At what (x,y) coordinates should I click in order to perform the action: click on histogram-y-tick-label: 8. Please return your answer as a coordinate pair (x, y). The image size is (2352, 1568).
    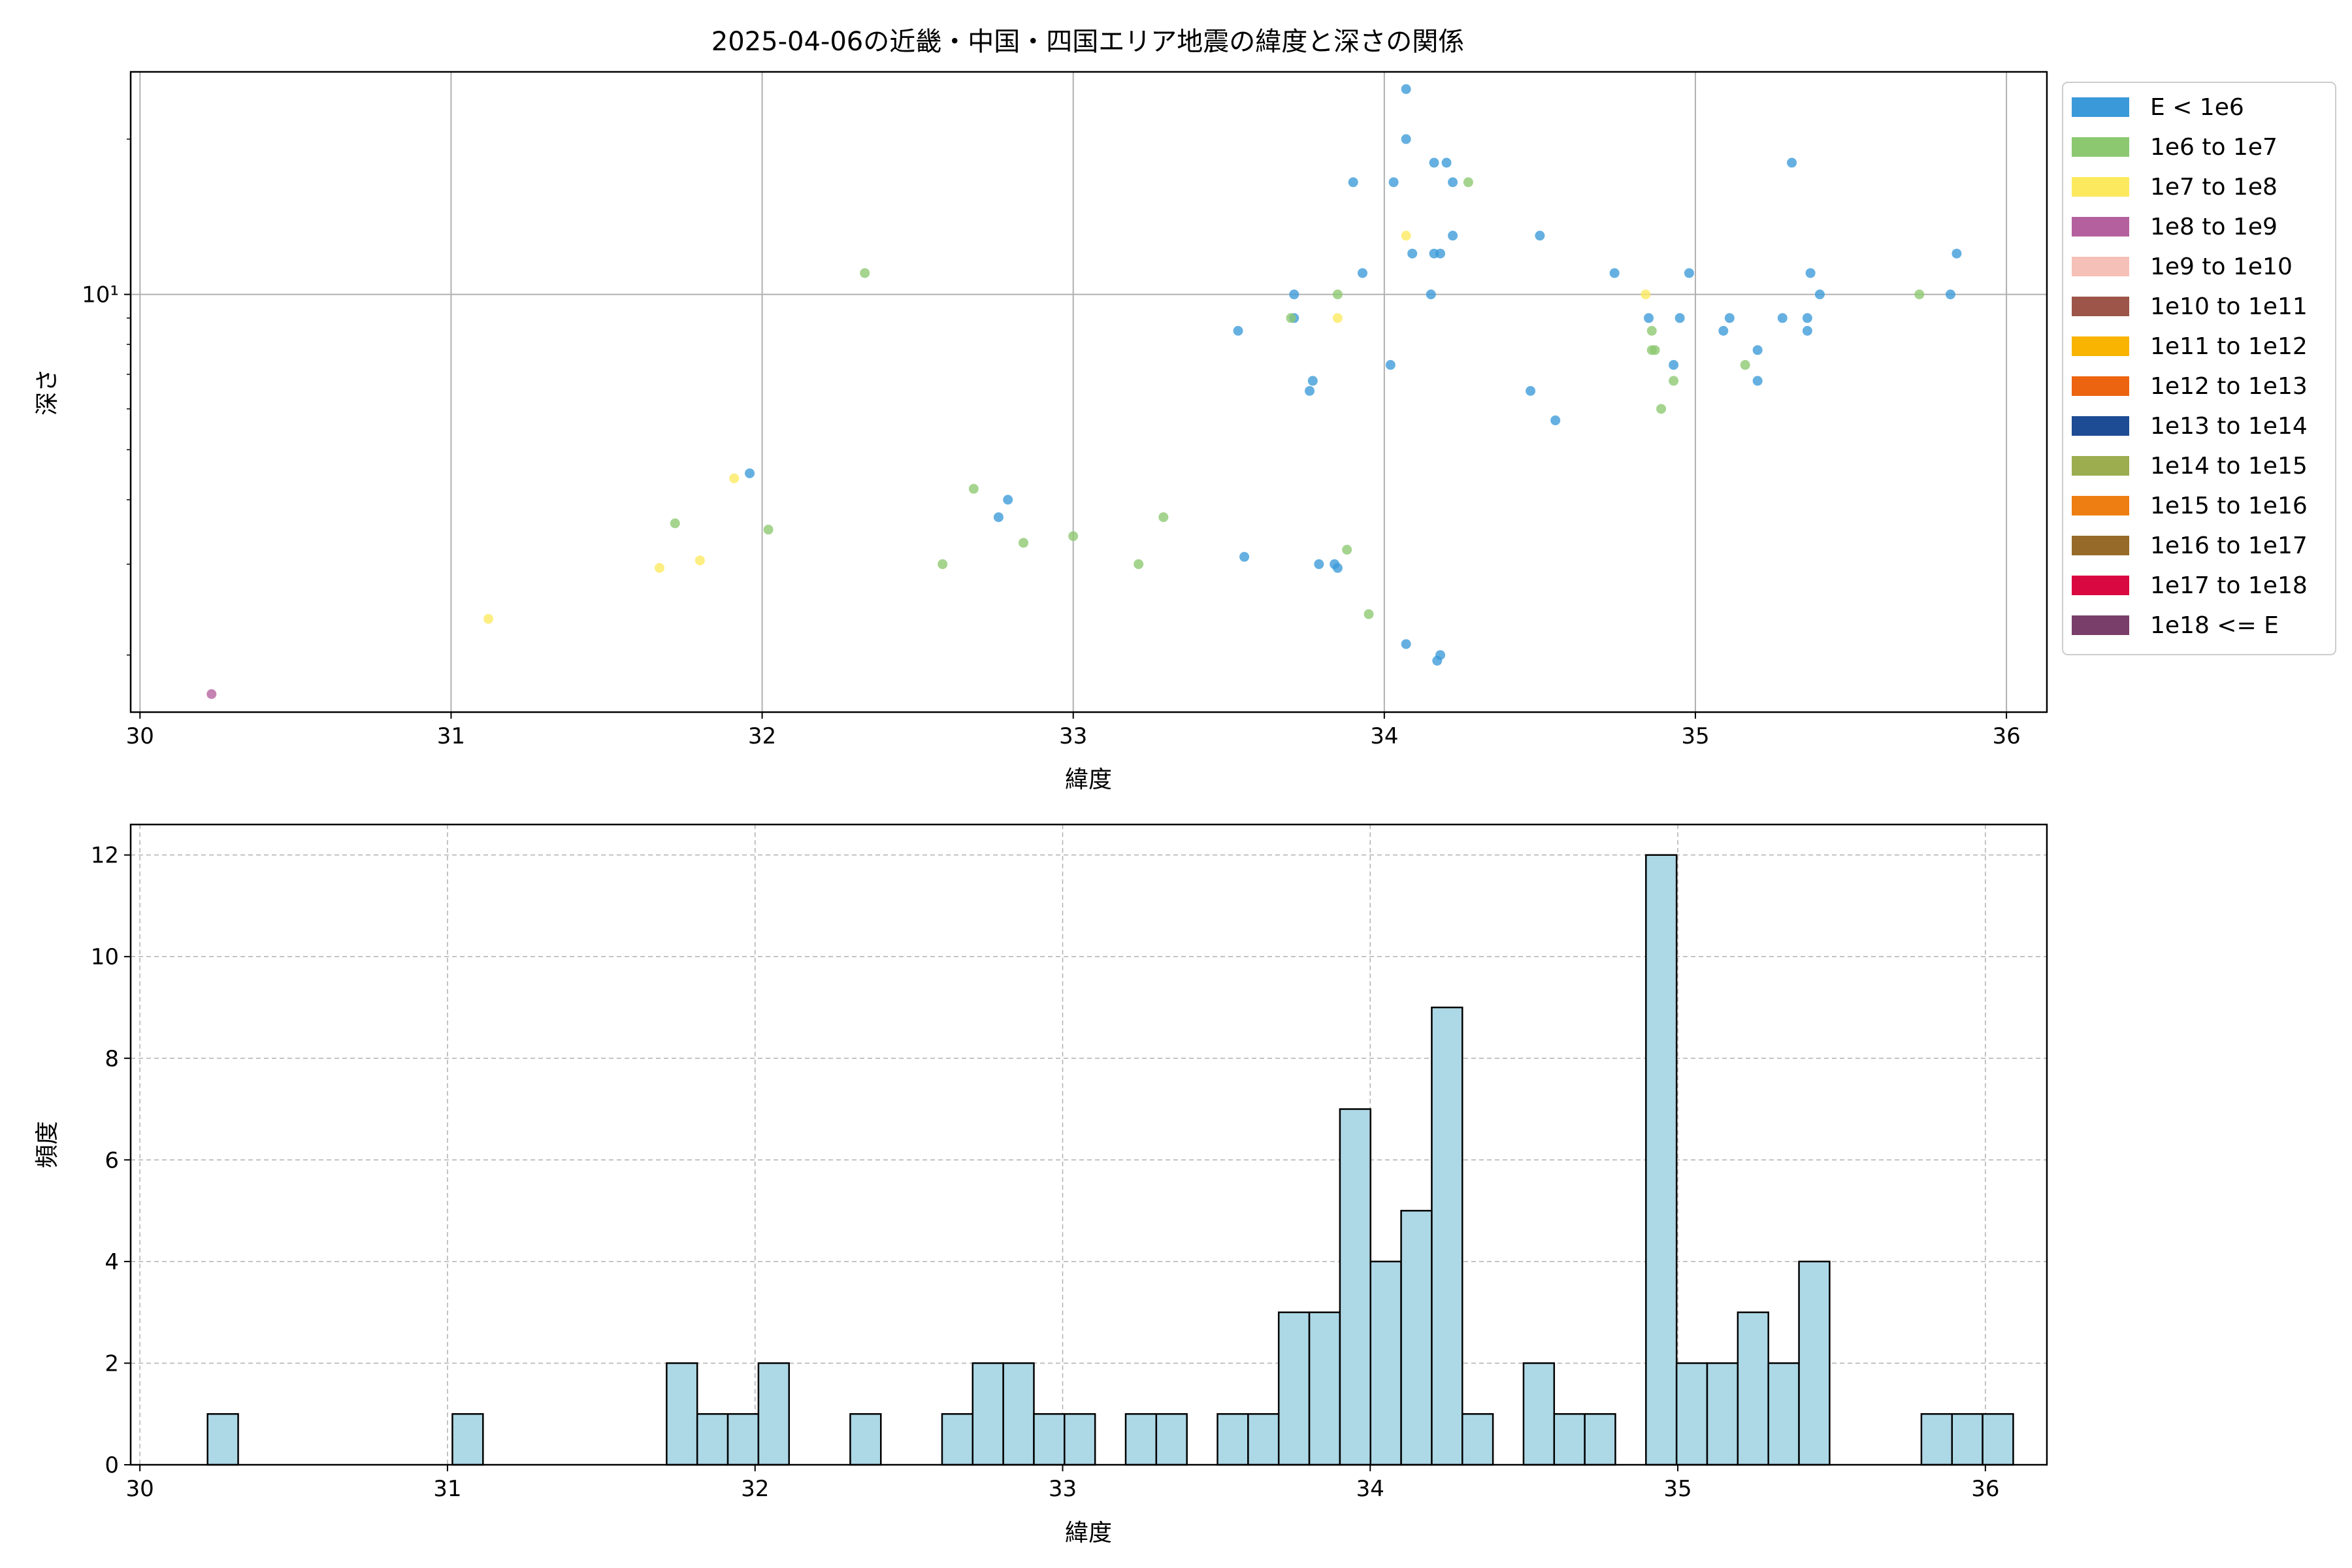
    Looking at the image, I should click on (112, 1059).